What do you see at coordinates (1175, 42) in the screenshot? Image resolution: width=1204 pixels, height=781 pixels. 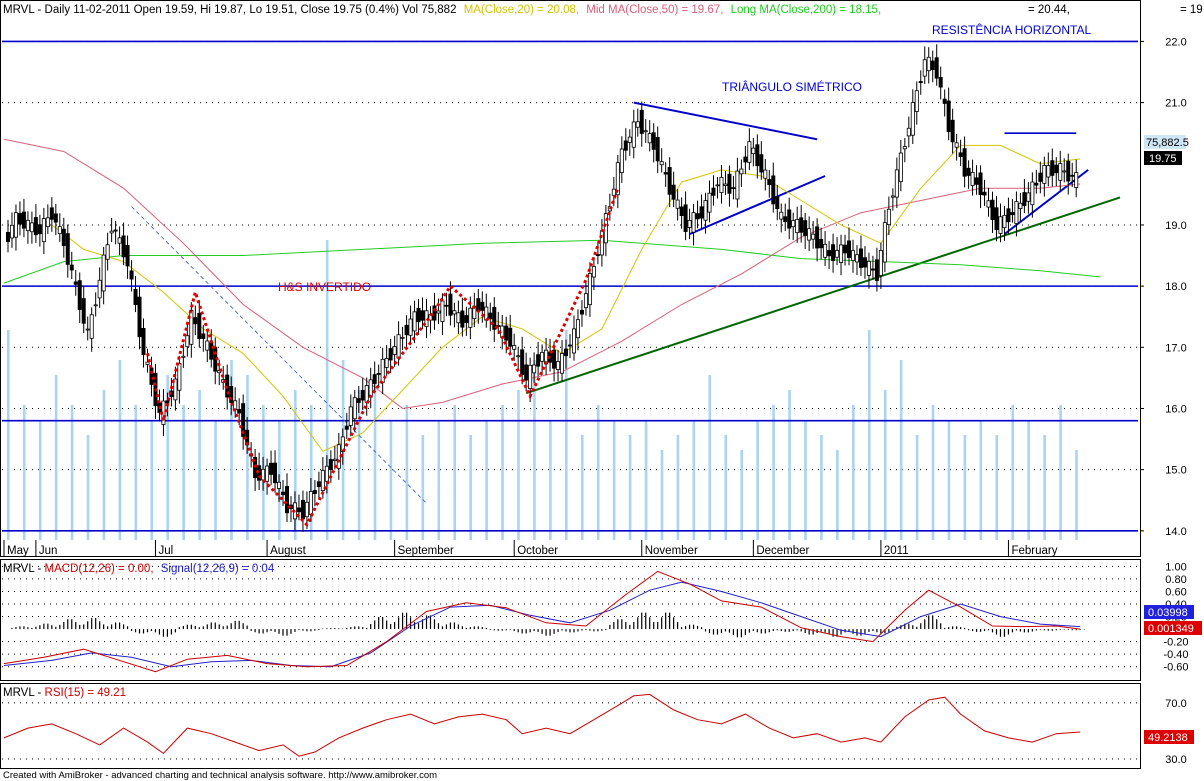 I see `price-tick-label-0: 22.0` at bounding box center [1175, 42].